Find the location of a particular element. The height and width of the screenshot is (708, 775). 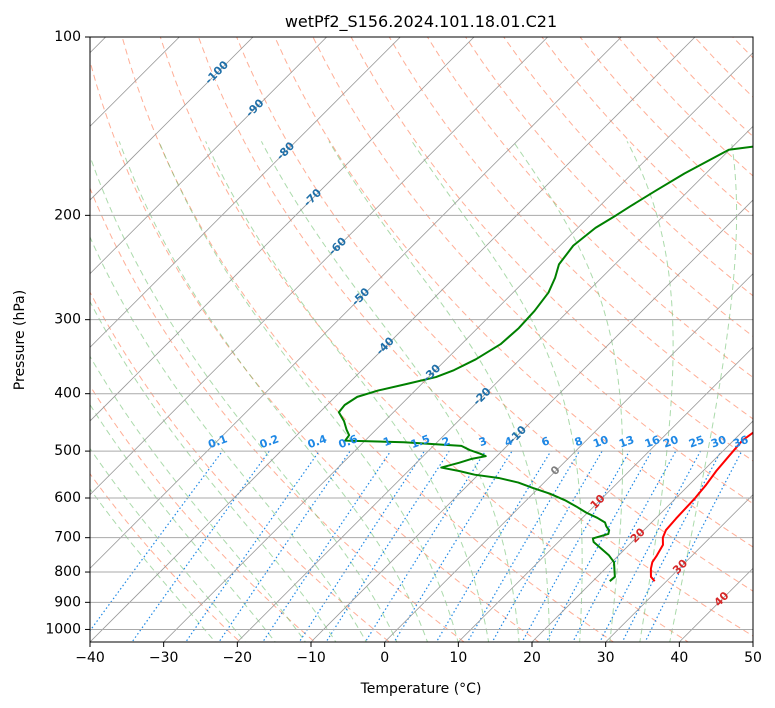

mixing-ratio-label: 3 is located at coordinates (483, 441).